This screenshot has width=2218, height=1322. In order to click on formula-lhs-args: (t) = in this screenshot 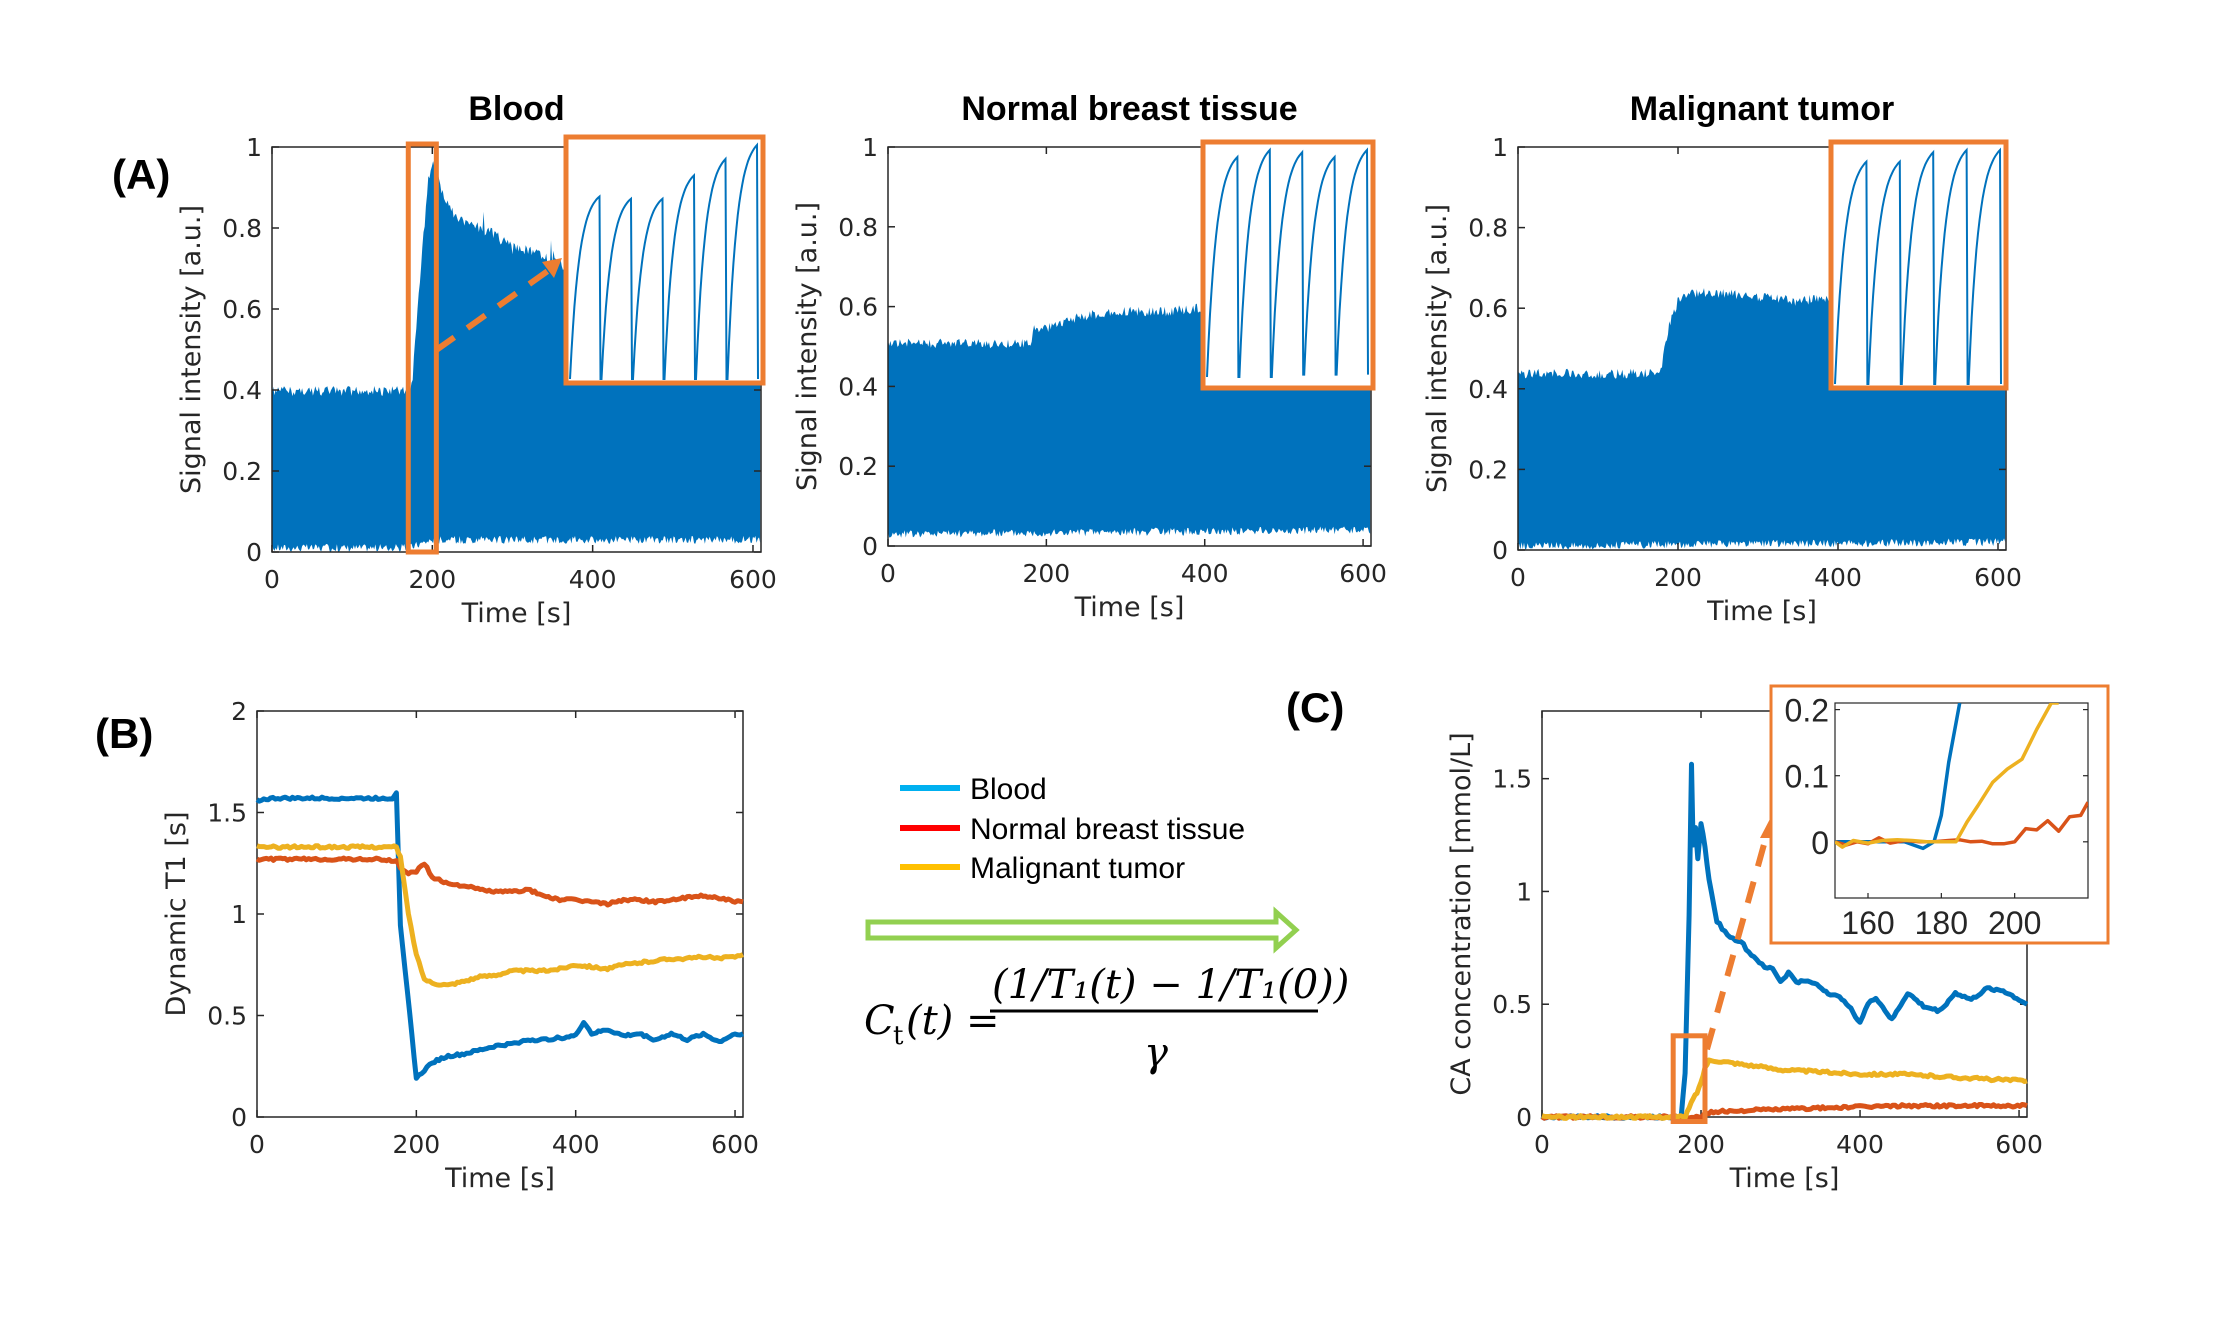, I will do `click(953, 1021)`.